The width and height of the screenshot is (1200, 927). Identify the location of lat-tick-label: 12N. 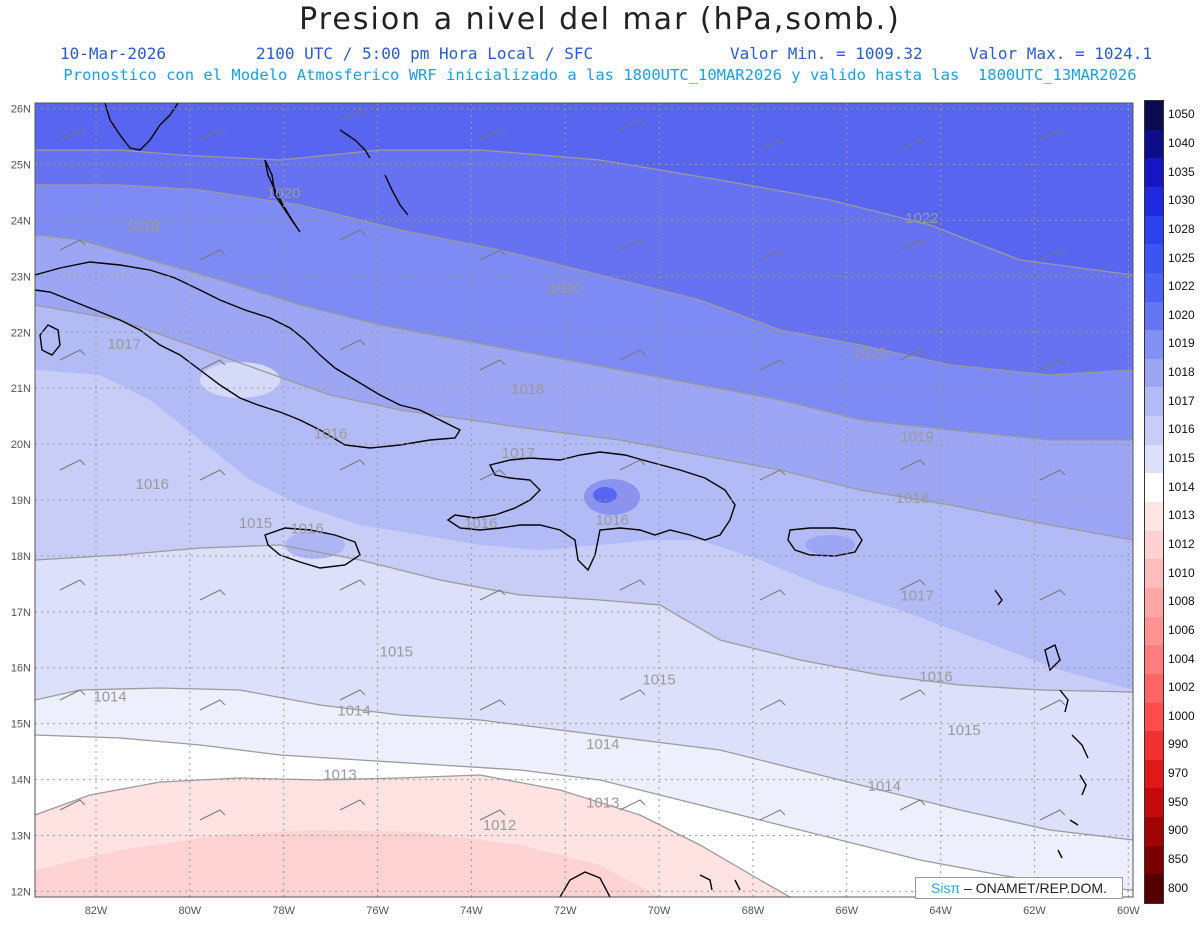
(21, 892).